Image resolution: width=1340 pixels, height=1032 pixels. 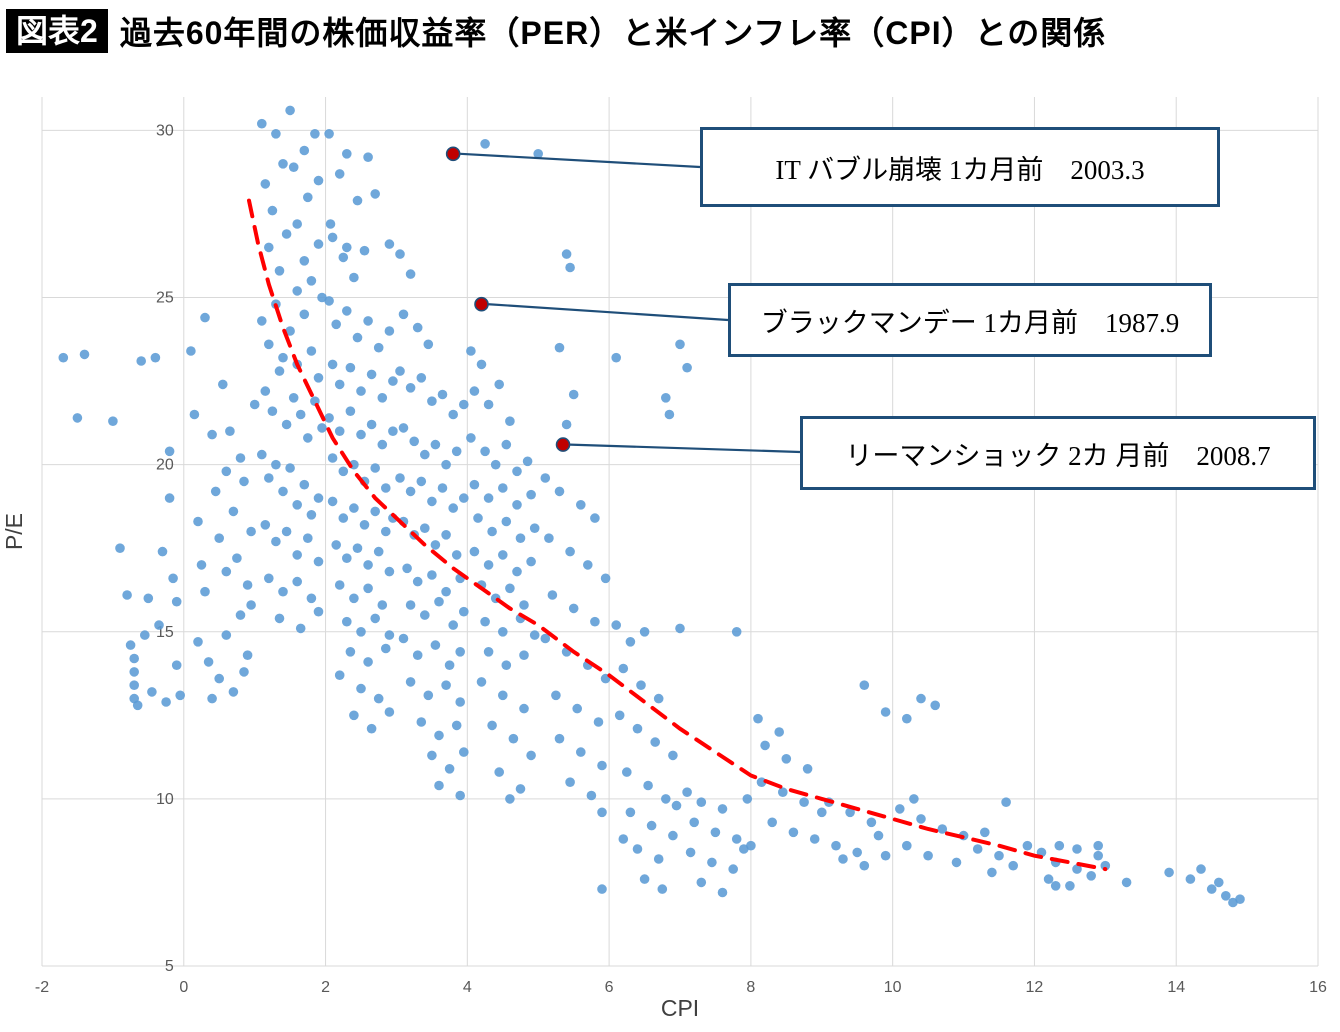 I want to click on y-tick-label: 25, so click(x=165, y=298).